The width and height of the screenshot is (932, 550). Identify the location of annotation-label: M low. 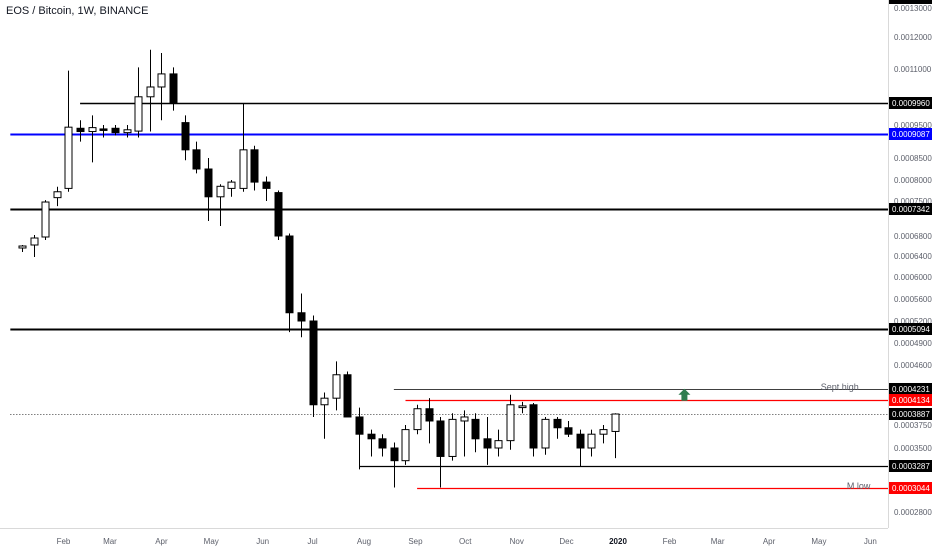
(859, 486).